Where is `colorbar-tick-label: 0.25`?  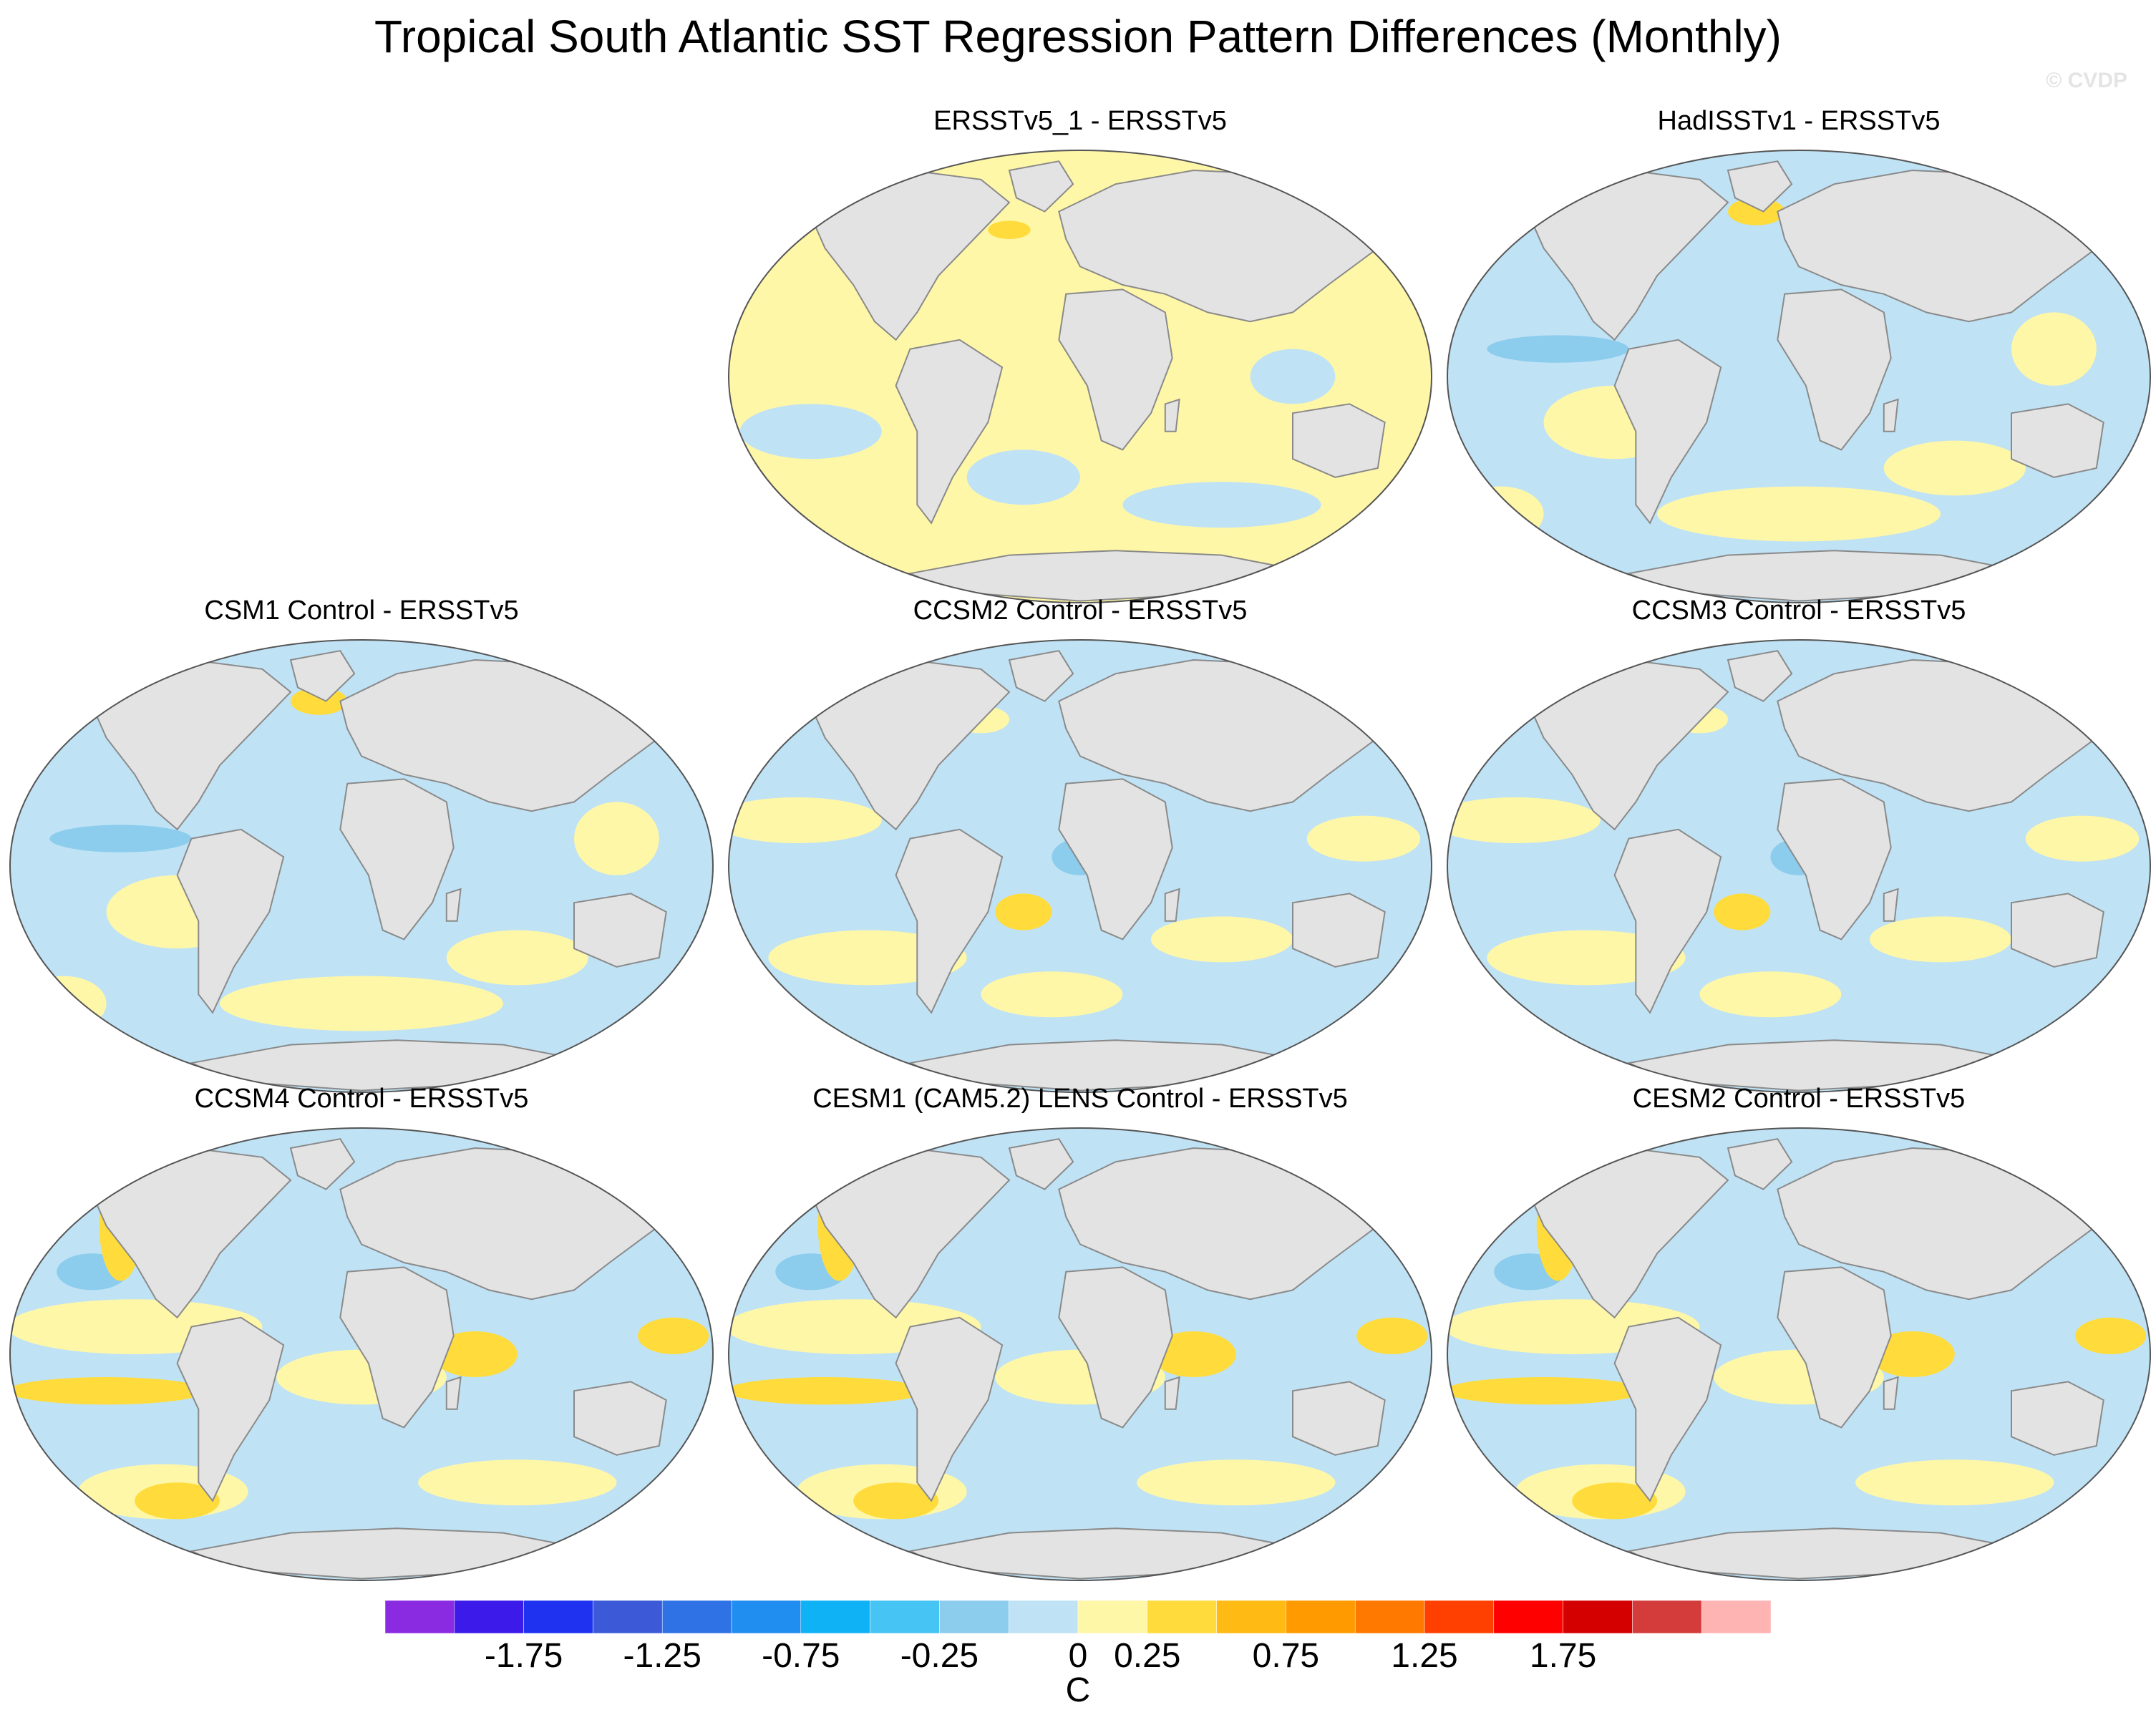
colorbar-tick-label: 0.25 is located at coordinates (1147, 1656).